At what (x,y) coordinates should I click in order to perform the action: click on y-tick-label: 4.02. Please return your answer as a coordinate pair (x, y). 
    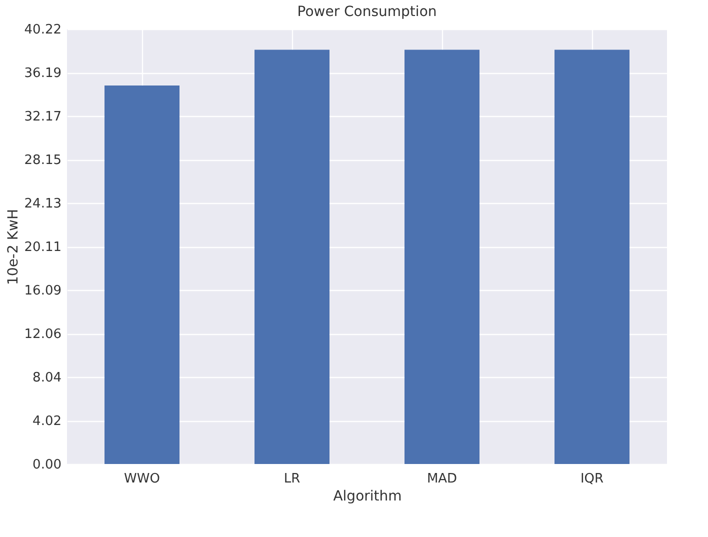
    Looking at the image, I should click on (47, 422).